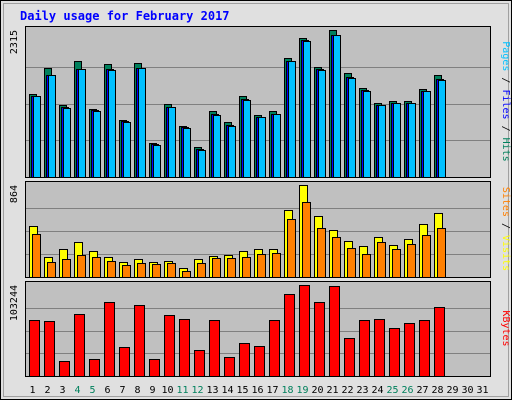 This screenshot has width=512, height=400. What do you see at coordinates (197, 390) in the screenshot?
I see `x-tick-12: 12` at bounding box center [197, 390].